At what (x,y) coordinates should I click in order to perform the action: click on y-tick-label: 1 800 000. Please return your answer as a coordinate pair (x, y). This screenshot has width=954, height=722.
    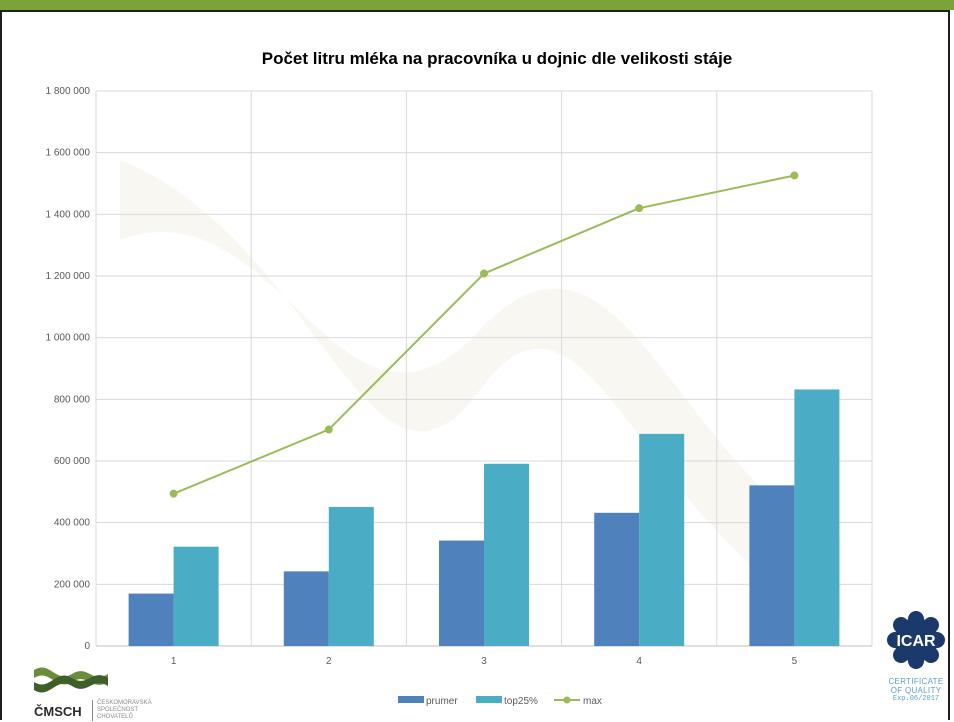
    Looking at the image, I should click on (68, 91).